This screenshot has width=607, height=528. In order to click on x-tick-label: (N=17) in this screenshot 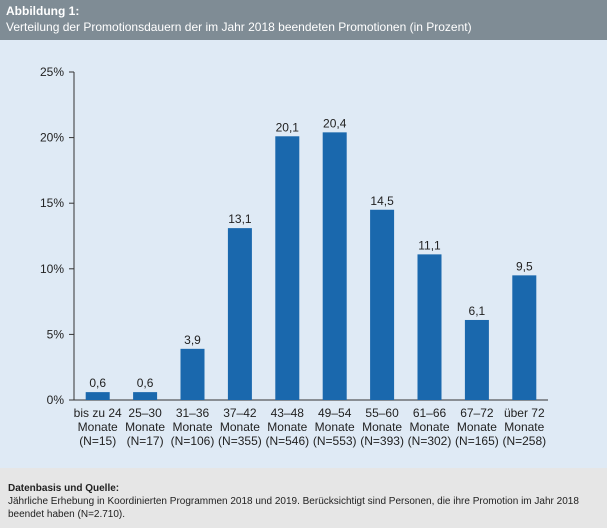, I will do `click(145, 441)`.